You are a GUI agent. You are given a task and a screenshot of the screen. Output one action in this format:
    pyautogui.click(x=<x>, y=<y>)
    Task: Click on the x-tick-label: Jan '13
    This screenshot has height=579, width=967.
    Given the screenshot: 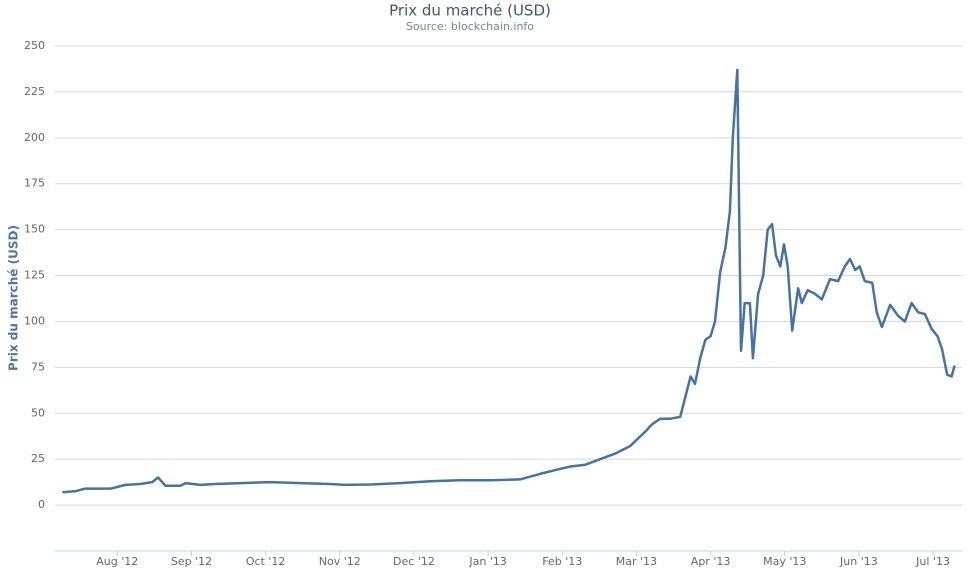 What is the action you would take?
    pyautogui.click(x=487, y=561)
    